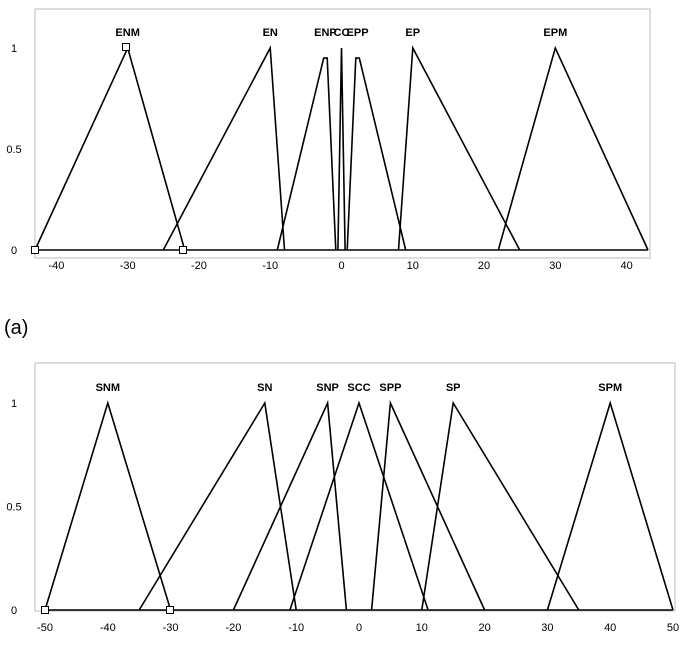 The width and height of the screenshot is (700, 645). What do you see at coordinates (290, 505) in the screenshot?
I see `mf-line-snp` at bounding box center [290, 505].